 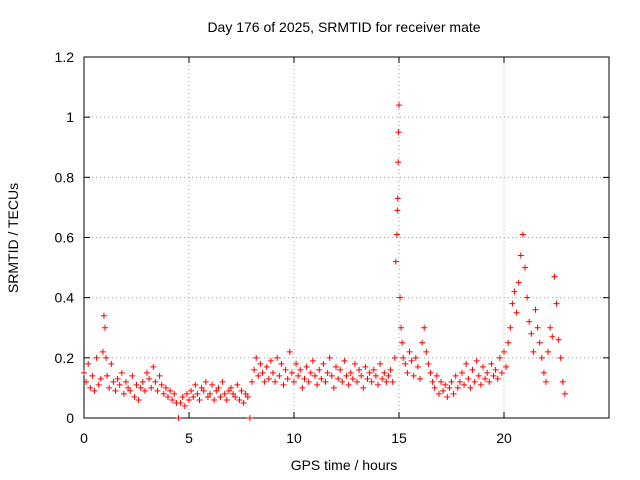 I want to click on x-tick-label: 20, so click(x=504, y=438).